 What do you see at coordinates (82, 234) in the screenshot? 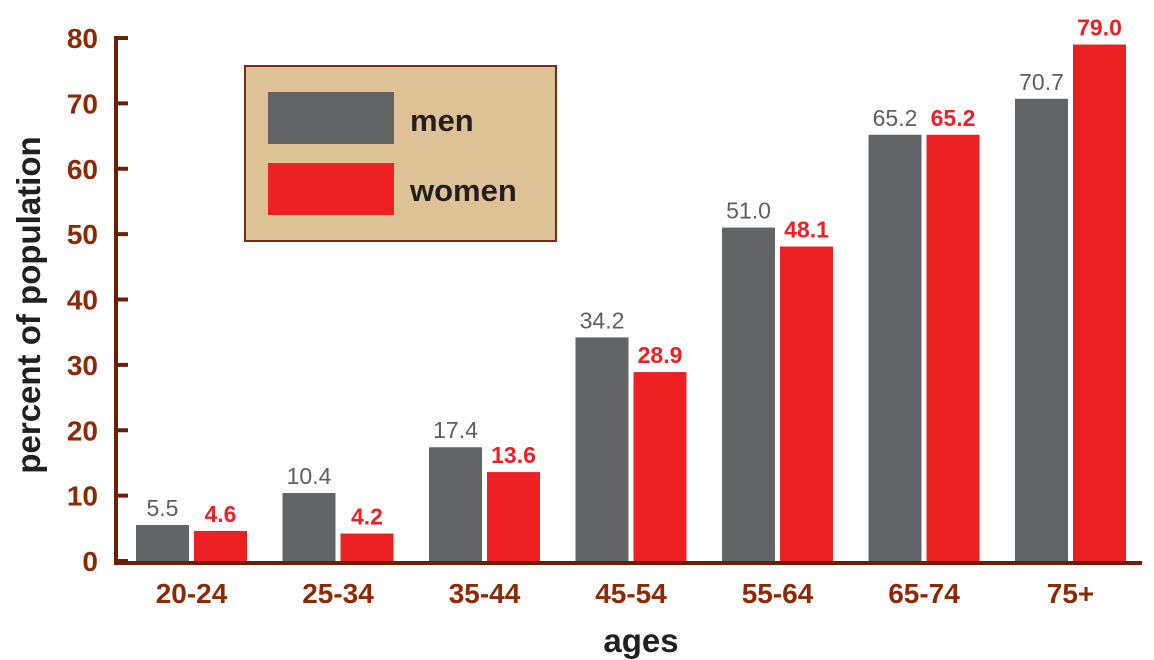
I see `y-tick-label: 50` at bounding box center [82, 234].